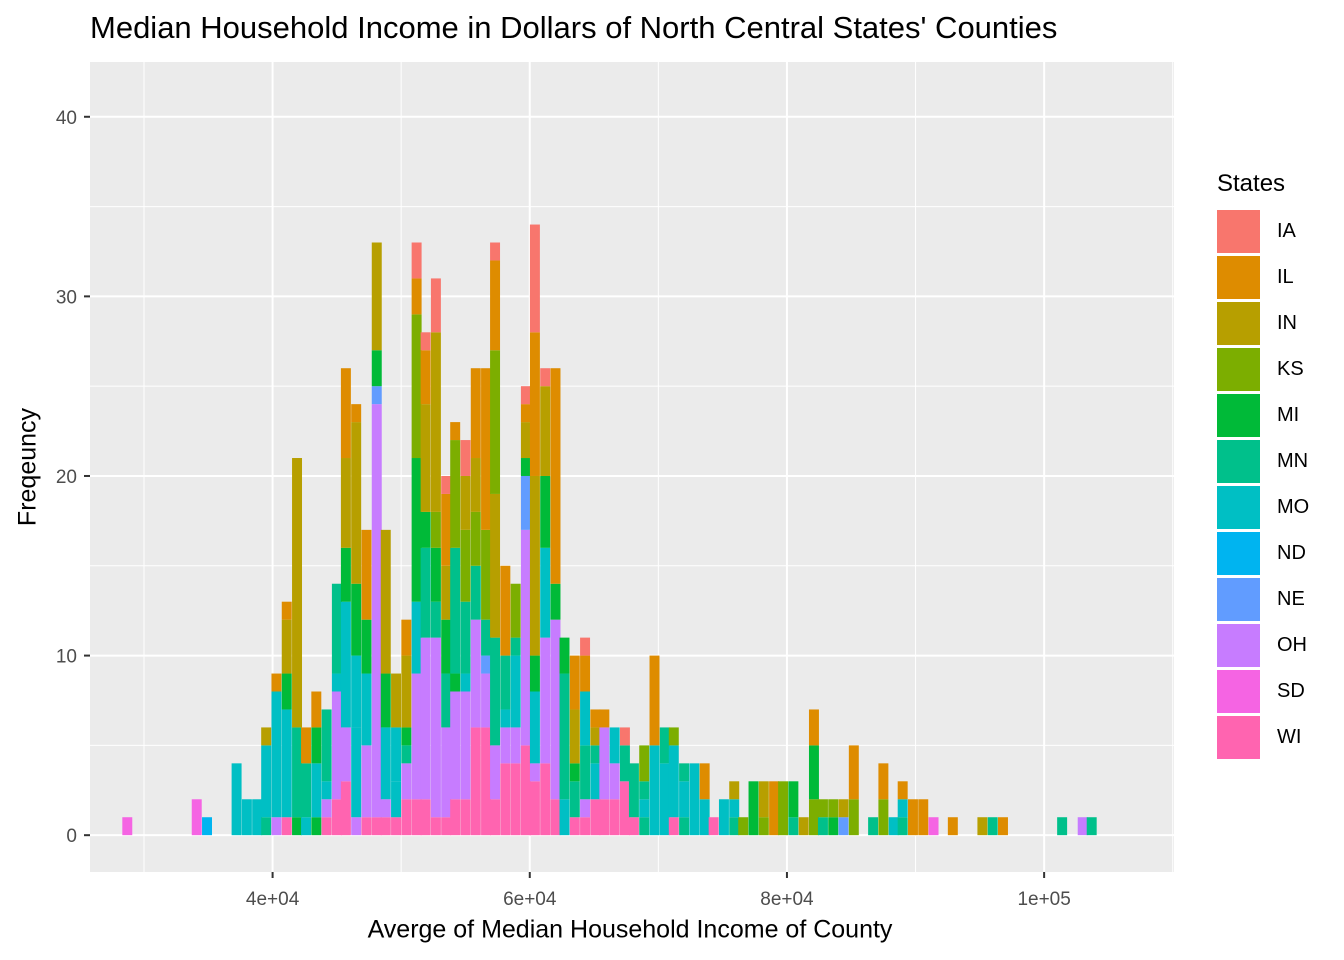 The width and height of the screenshot is (1344, 960). Describe the element at coordinates (525, 502) in the screenshot. I see `histogram-bar-segment-ne` at that location.